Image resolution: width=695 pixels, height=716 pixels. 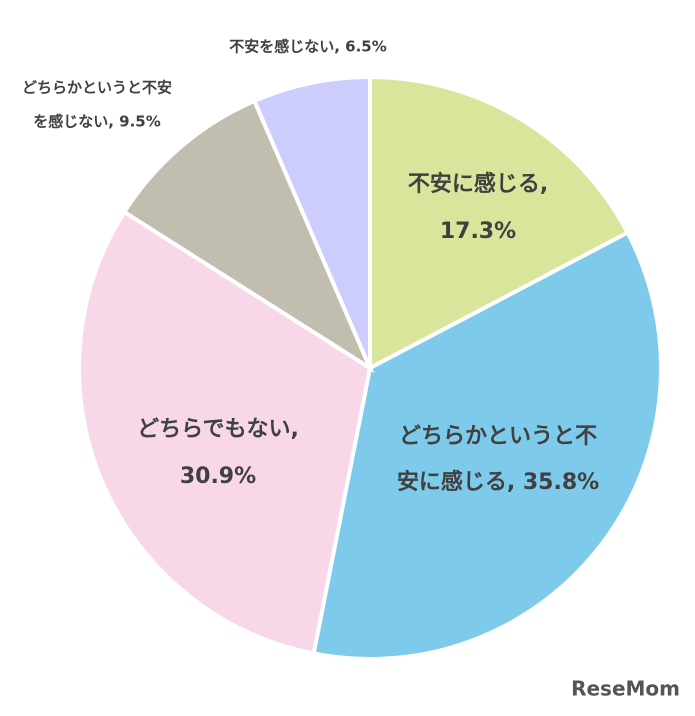 I want to click on data-label: どちらかというと不安, so click(x=97, y=88).